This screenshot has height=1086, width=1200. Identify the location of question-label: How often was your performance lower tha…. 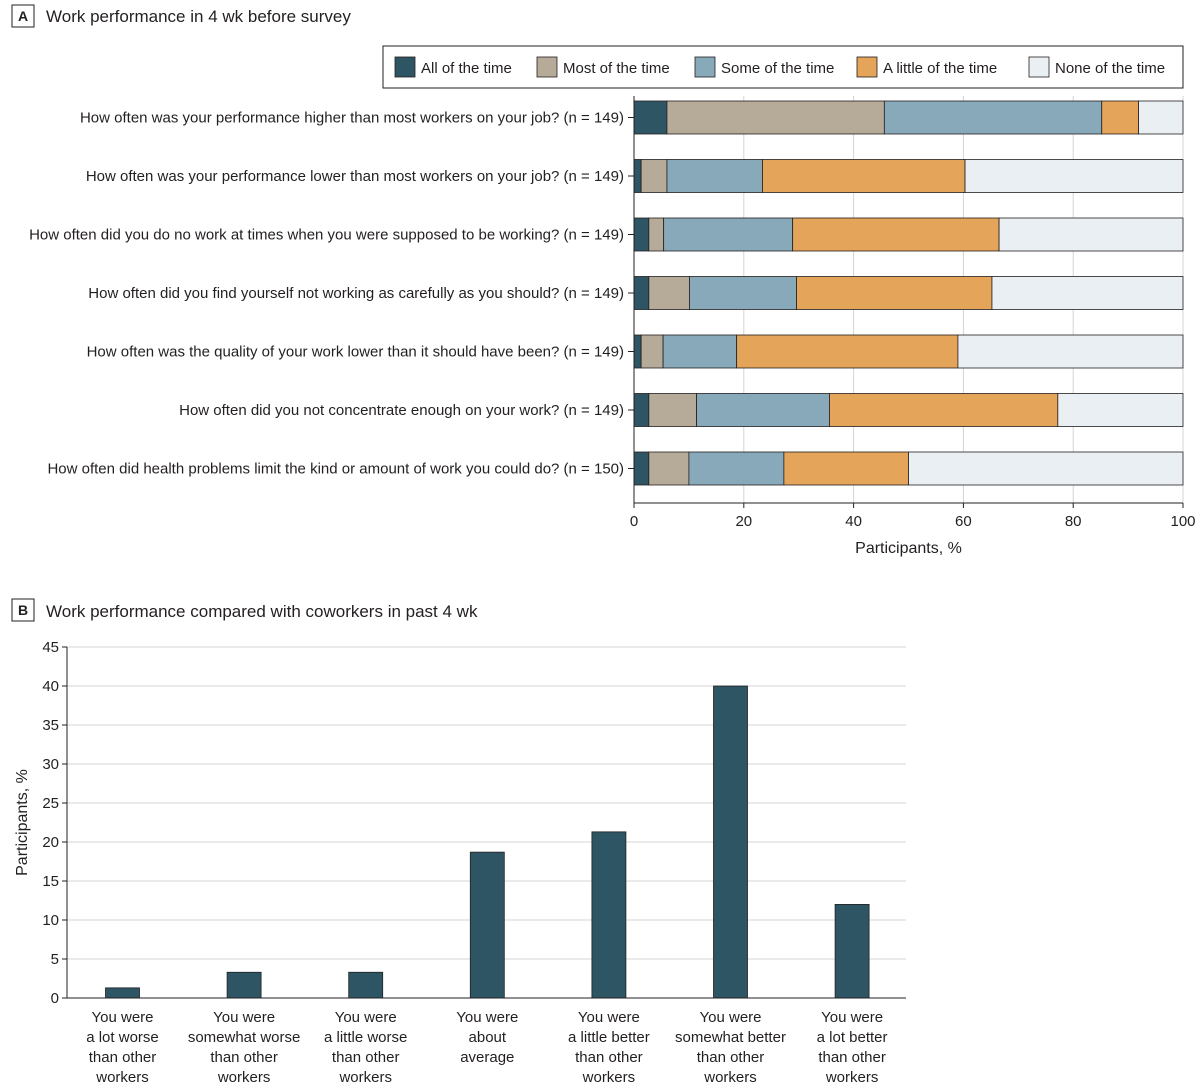
(355, 176).